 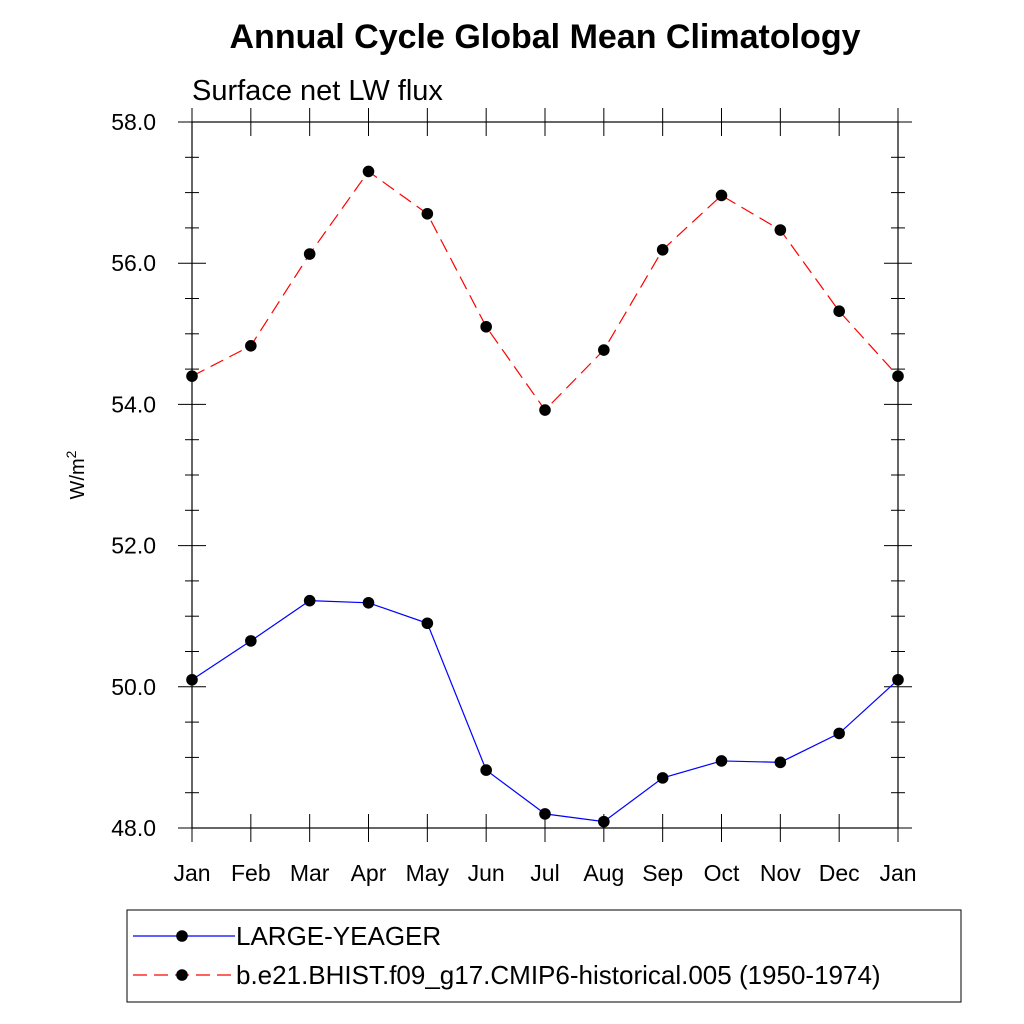 I want to click on legend-entry-1: LARGE-YEAGER, so click(x=338, y=936).